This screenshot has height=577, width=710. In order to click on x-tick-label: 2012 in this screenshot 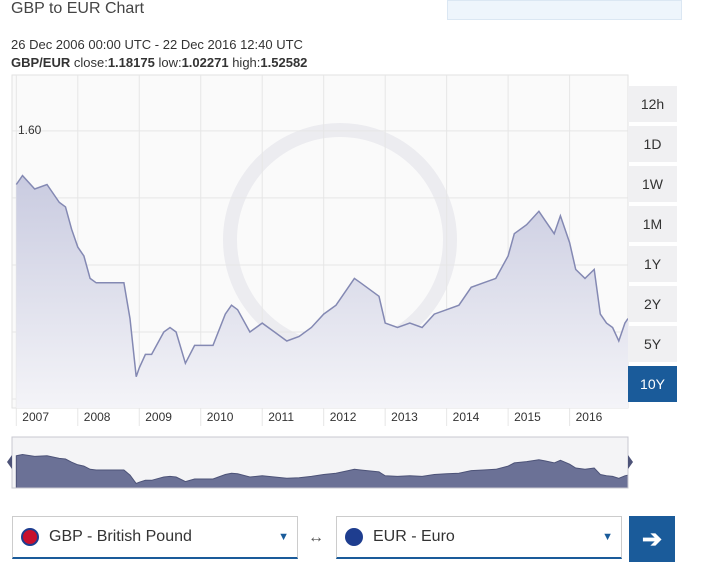, I will do `click(343, 417)`.